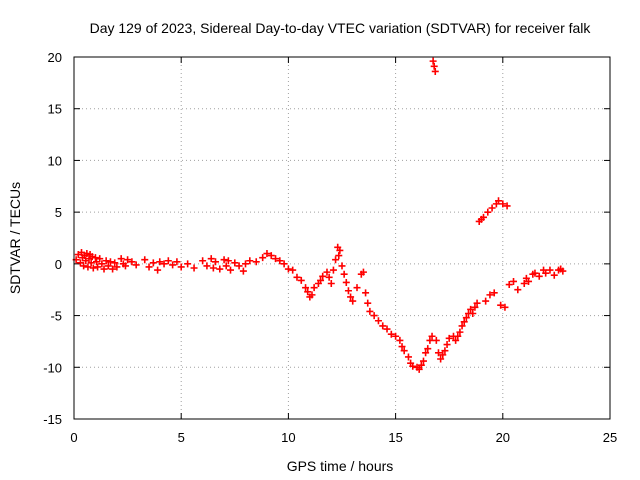 Image resolution: width=640 pixels, height=480 pixels. Describe the element at coordinates (52, 367) in the screenshot. I see `y-tick-label: -10` at that location.